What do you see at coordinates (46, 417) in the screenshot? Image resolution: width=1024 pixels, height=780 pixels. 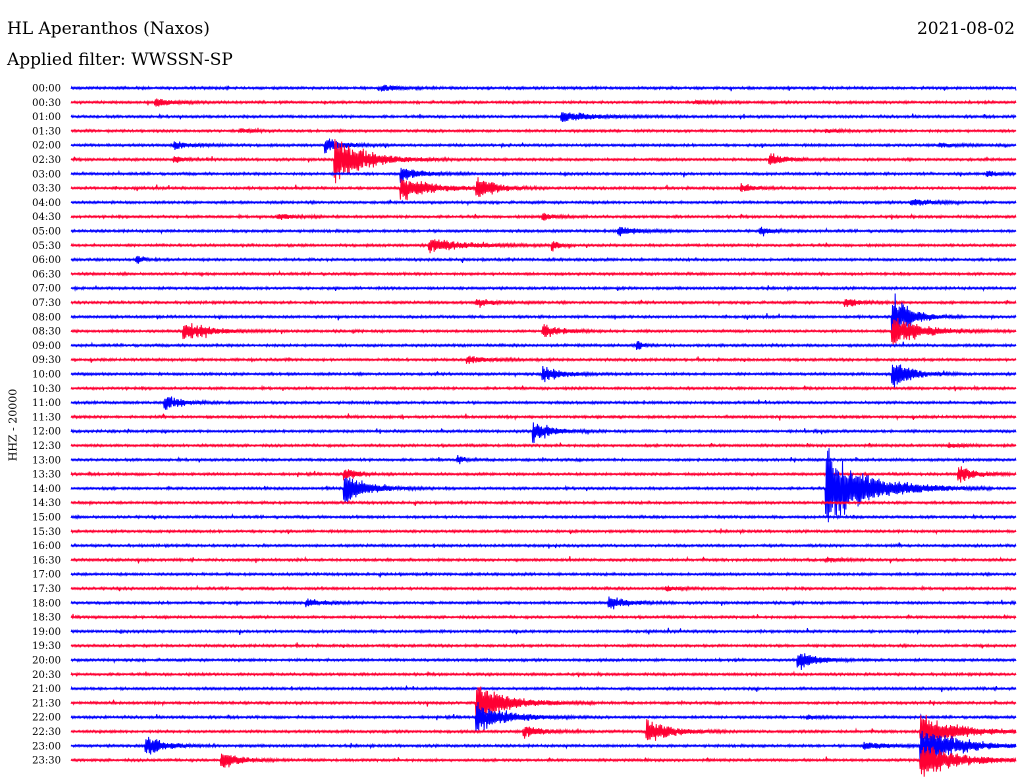 I see `time-tick-label: 11:30` at bounding box center [46, 417].